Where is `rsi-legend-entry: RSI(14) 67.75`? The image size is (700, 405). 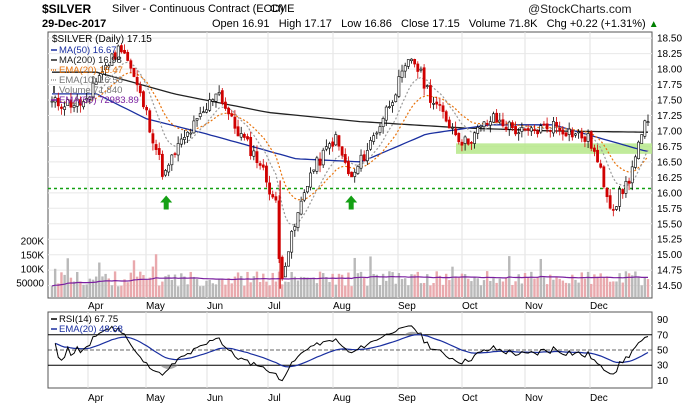 rsi-legend-entry: RSI(14) 67.75 is located at coordinates (88, 319).